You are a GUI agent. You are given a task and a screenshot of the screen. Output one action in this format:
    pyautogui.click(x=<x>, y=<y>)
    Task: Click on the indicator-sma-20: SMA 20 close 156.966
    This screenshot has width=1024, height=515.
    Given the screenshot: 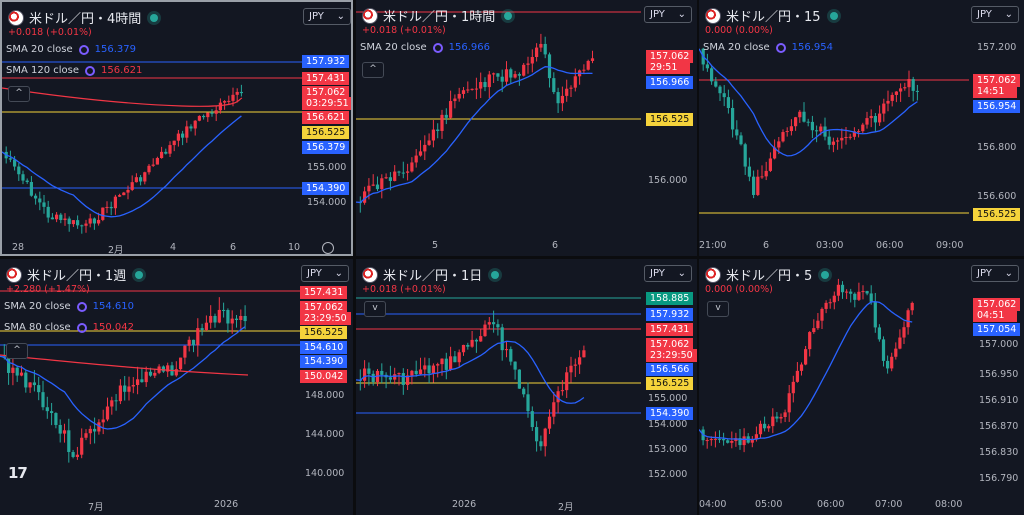 What is the action you would take?
    pyautogui.click(x=425, y=47)
    